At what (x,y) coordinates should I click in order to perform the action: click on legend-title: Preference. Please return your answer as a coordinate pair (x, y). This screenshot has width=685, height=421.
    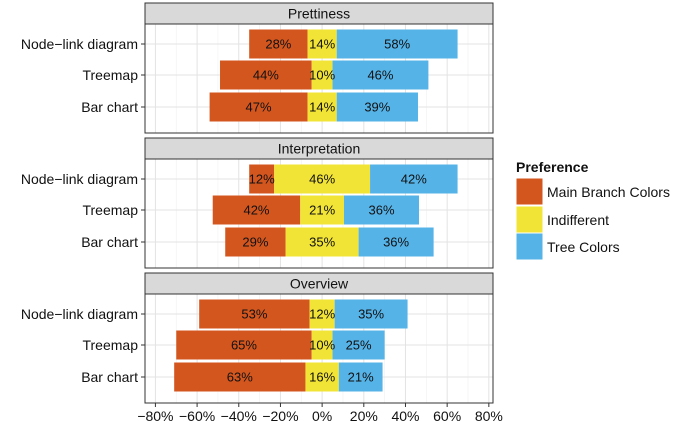
    Looking at the image, I should click on (552, 167).